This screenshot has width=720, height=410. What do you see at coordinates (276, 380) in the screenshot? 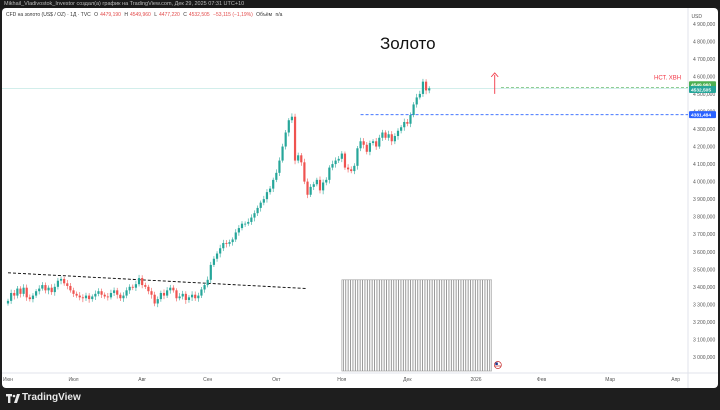
I see `x-tick-label: Окт` at bounding box center [276, 380].